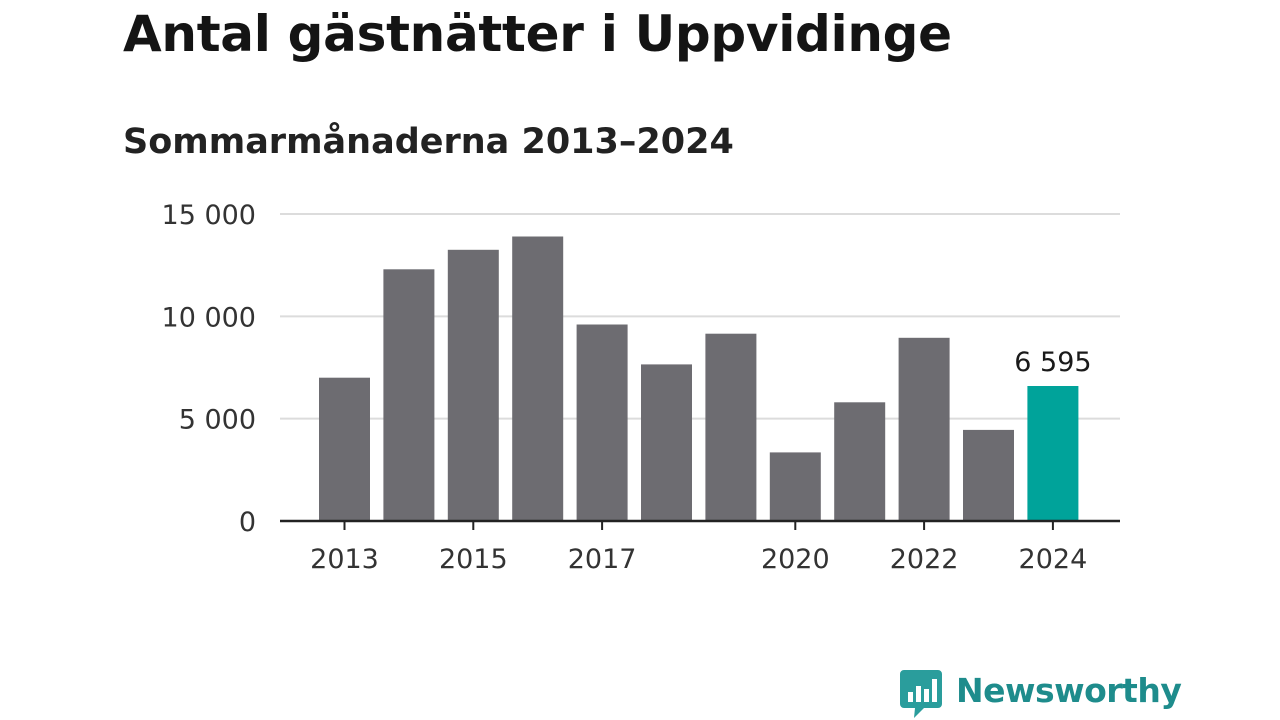 The height and width of the screenshot is (720, 1280). What do you see at coordinates (795, 486) in the screenshot?
I see `bar-2020` at bounding box center [795, 486].